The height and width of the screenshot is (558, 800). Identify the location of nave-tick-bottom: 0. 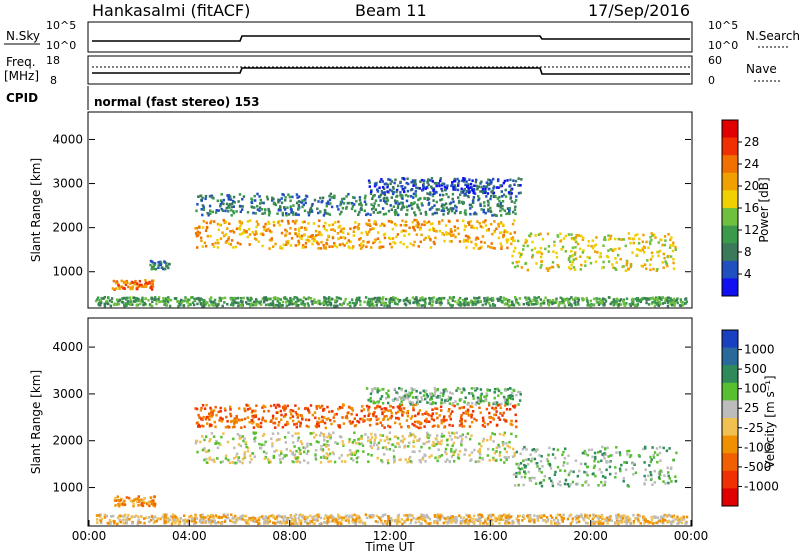
(711, 80).